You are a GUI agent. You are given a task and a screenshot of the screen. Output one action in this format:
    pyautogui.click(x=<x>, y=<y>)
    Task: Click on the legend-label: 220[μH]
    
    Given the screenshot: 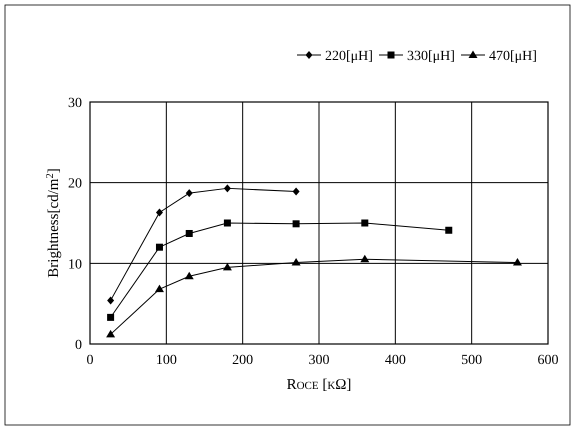 What is the action you would take?
    pyautogui.click(x=349, y=56)
    